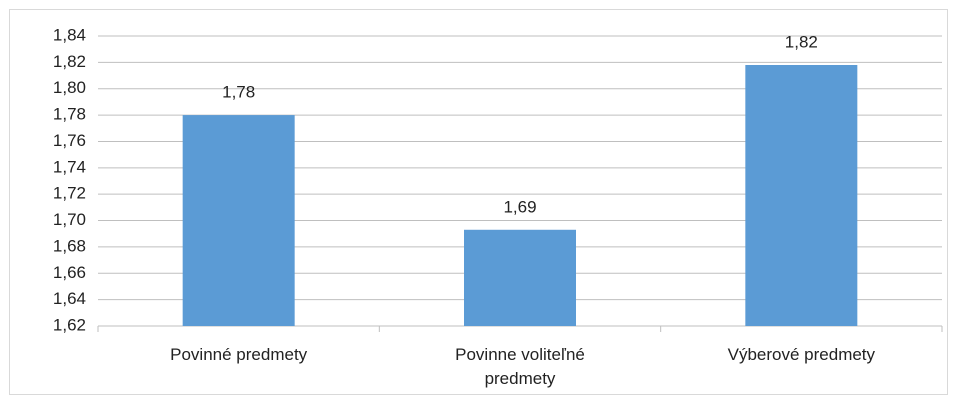  I want to click on y-tick-label: 1,82, so click(69, 61).